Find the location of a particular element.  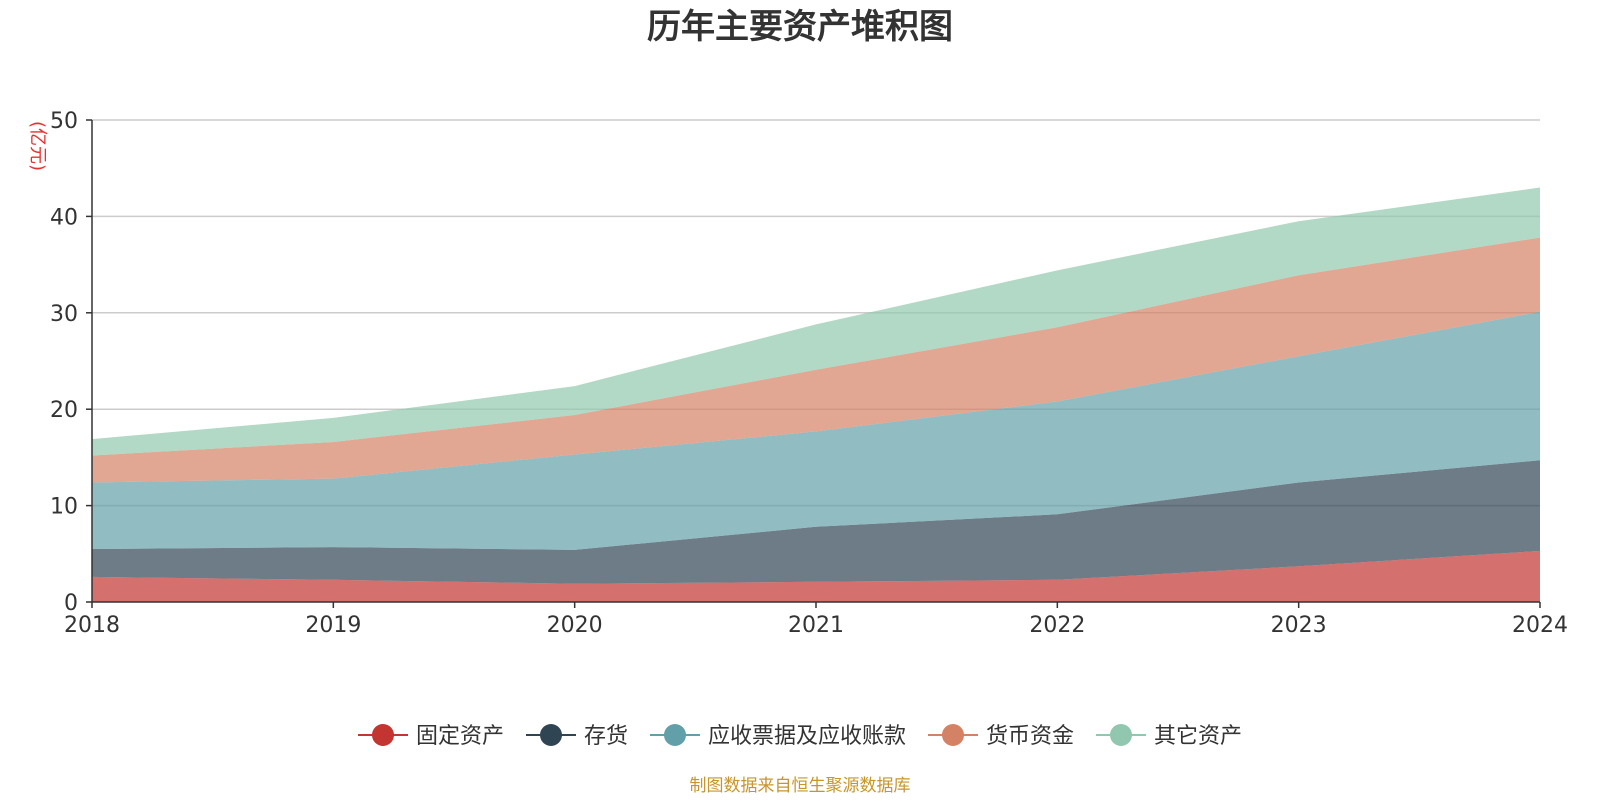

chart-title: 历年主要资产堆积图 is located at coordinates (800, 27).